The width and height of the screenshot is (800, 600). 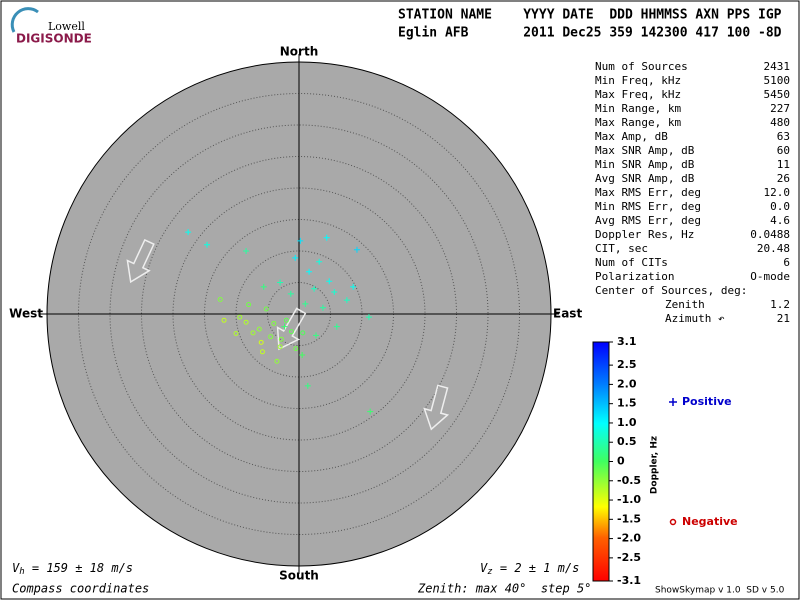 What do you see at coordinates (24, 20) in the screenshot?
I see `logo-swoosh` at bounding box center [24, 20].